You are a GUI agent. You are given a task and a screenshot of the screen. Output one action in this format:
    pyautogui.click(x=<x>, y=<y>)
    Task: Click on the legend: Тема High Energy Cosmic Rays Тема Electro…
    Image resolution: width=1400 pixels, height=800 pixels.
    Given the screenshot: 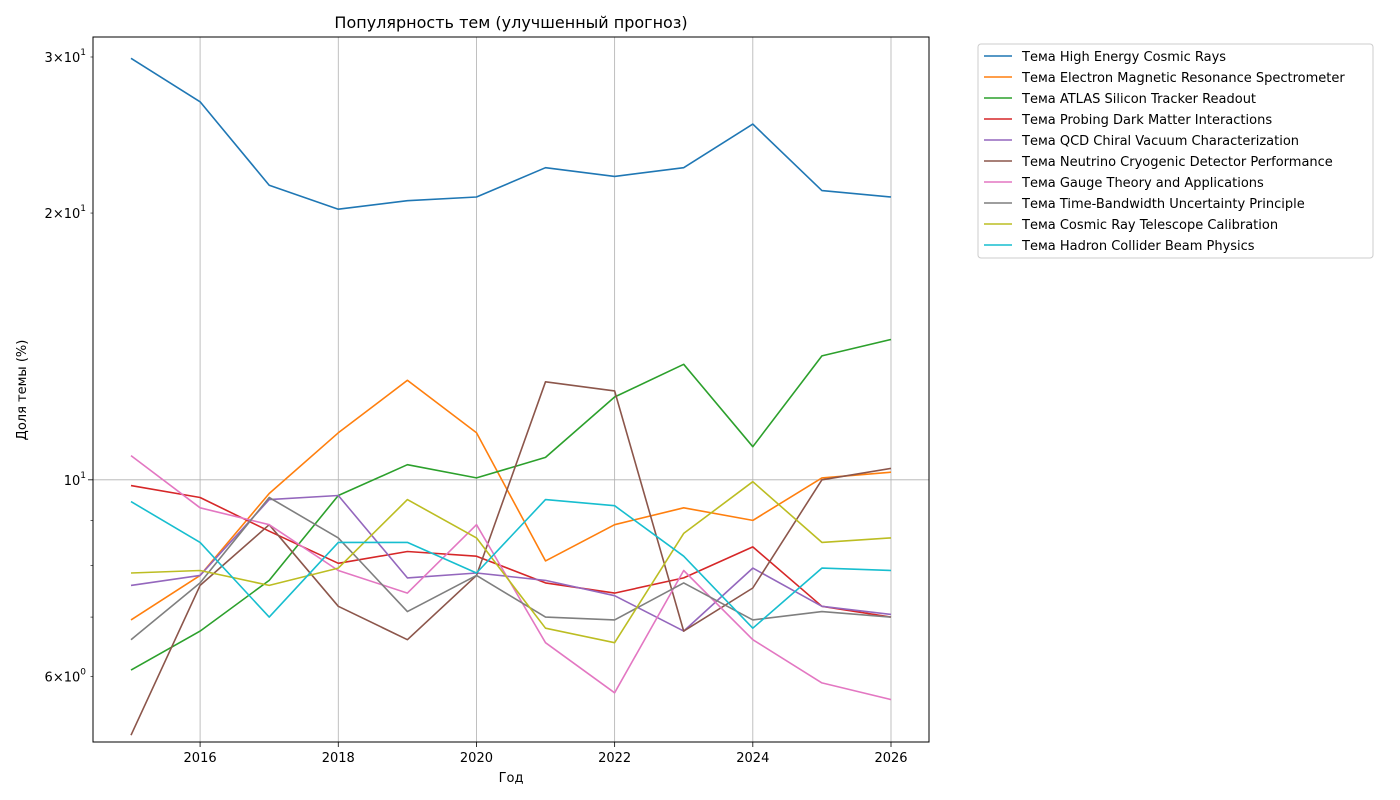 What is the action you would take?
    pyautogui.click(x=1175, y=151)
    